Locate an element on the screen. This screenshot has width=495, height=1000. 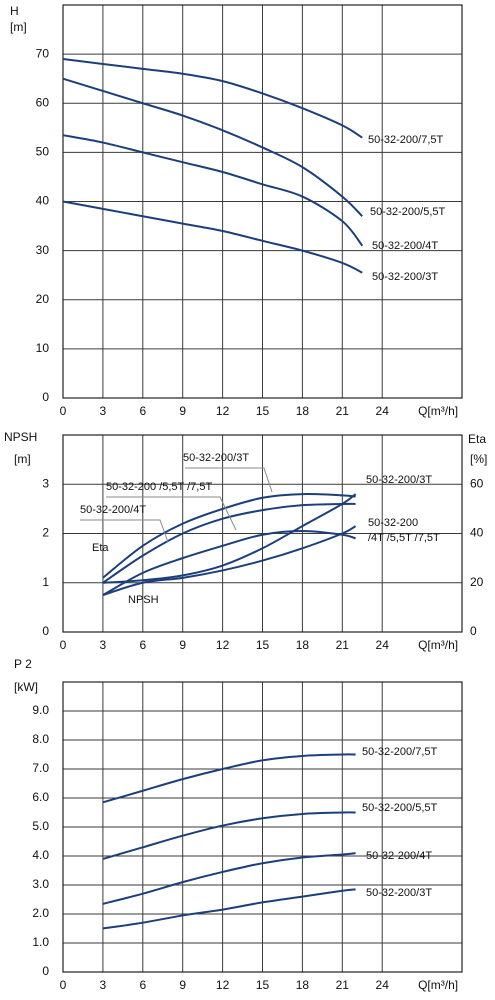
y-axis-unit: [kW] is located at coordinates (26, 687).